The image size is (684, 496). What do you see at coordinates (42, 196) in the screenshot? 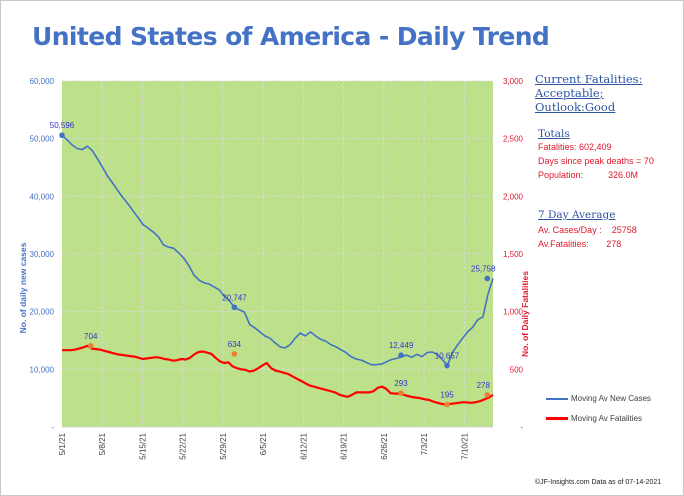
I see `y-tick-label-left: 40,000` at bounding box center [42, 196].